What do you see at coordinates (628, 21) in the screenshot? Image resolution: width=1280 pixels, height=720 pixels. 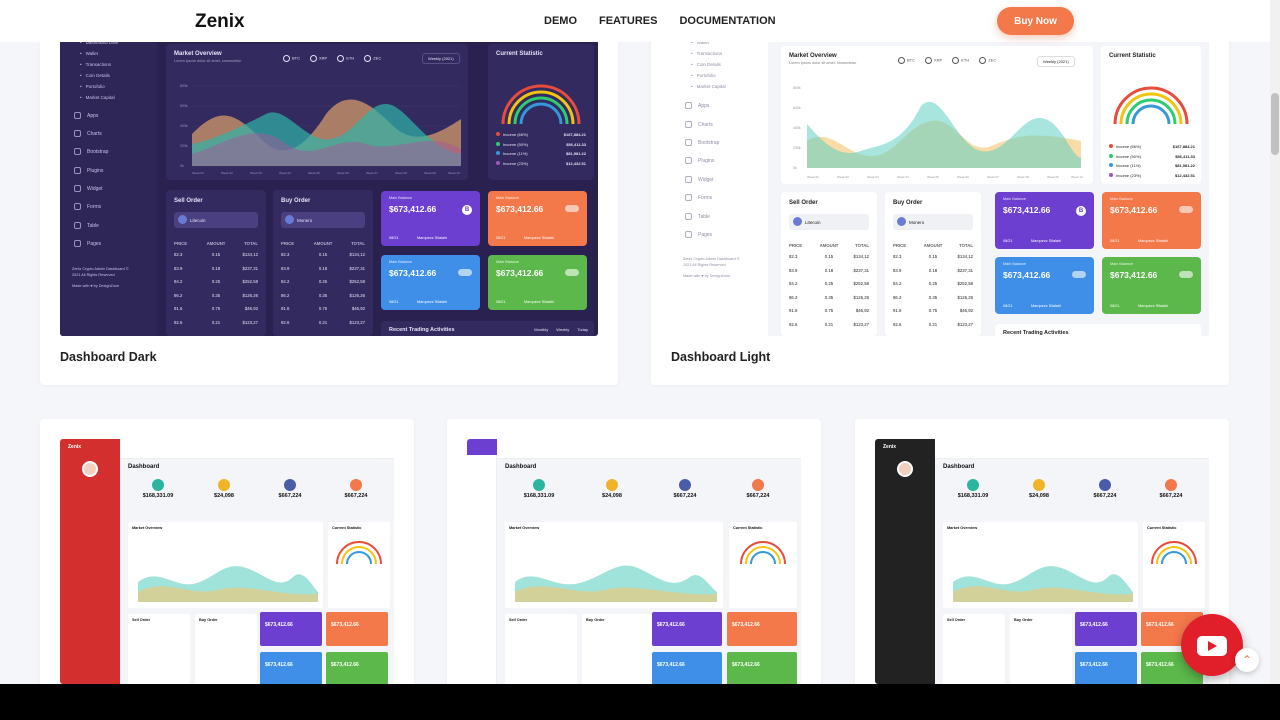 I see `nav-link-features: FEATURES` at bounding box center [628, 21].